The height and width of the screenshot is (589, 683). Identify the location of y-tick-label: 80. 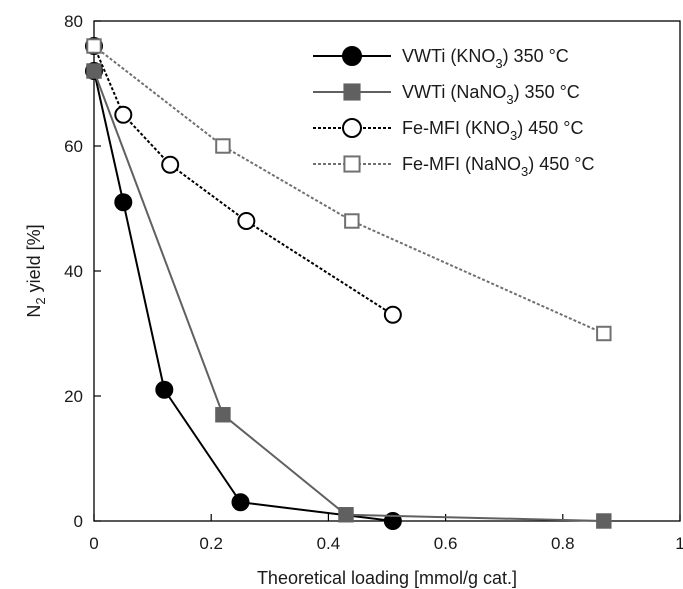
(73, 21).